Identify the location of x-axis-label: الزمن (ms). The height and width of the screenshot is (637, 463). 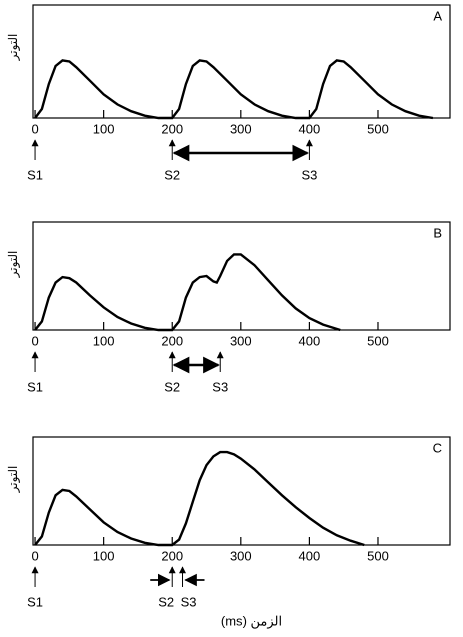
(251, 621).